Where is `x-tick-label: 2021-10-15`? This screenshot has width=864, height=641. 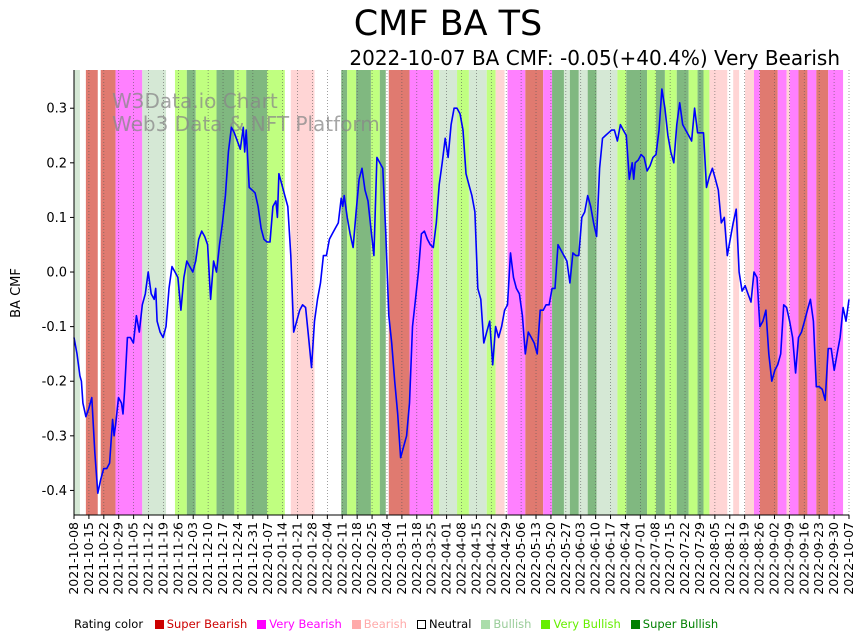
x-tick-label: 2021-10-15 is located at coordinates (88, 558).